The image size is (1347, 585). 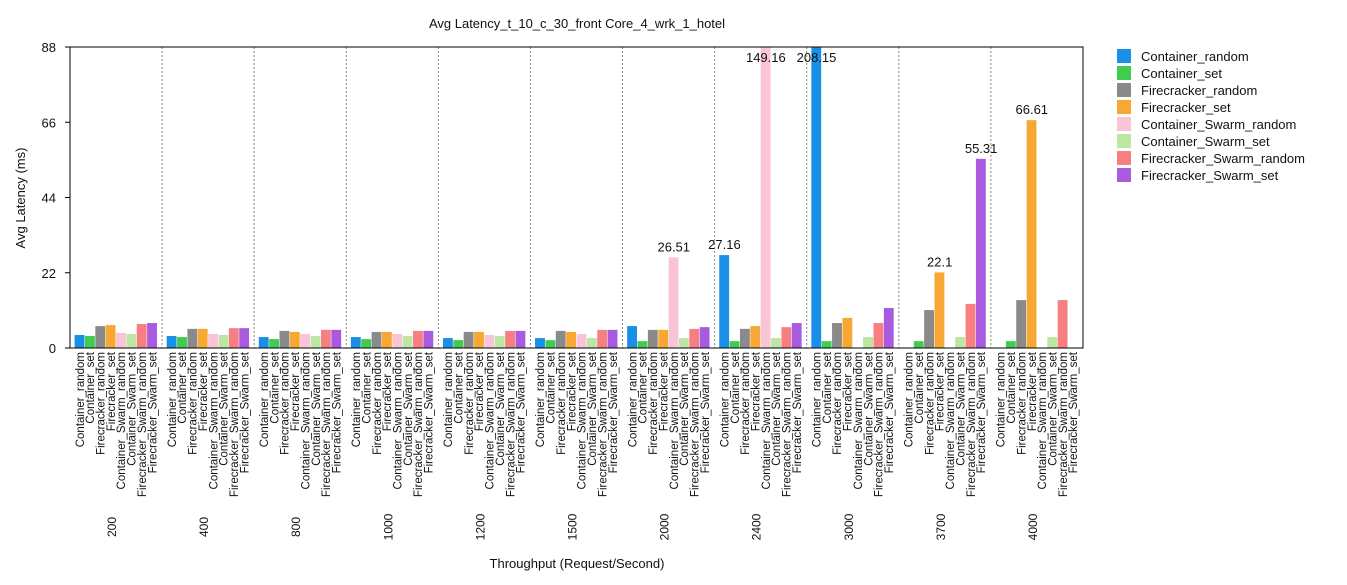 What do you see at coordinates (49, 198) in the screenshot?
I see `y-tick-label: 44` at bounding box center [49, 198].